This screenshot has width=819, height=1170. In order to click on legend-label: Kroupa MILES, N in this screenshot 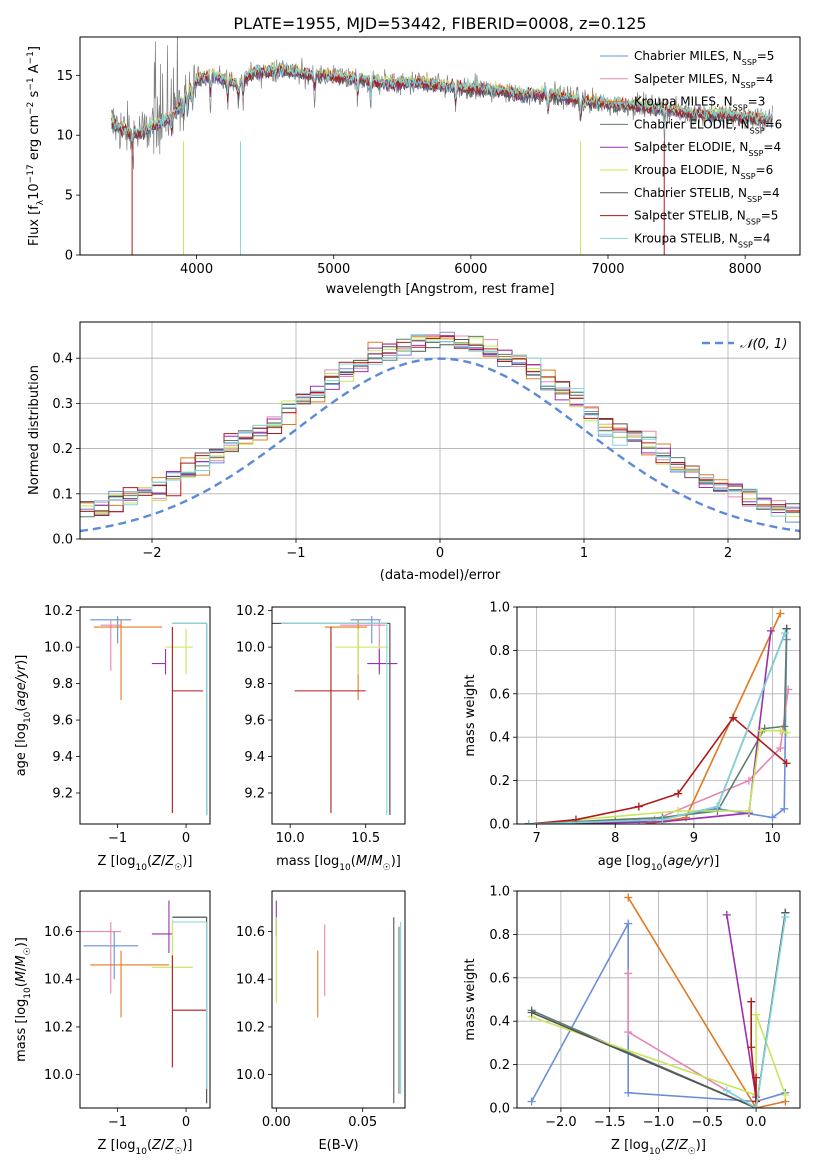, I will do `click(683, 102)`.